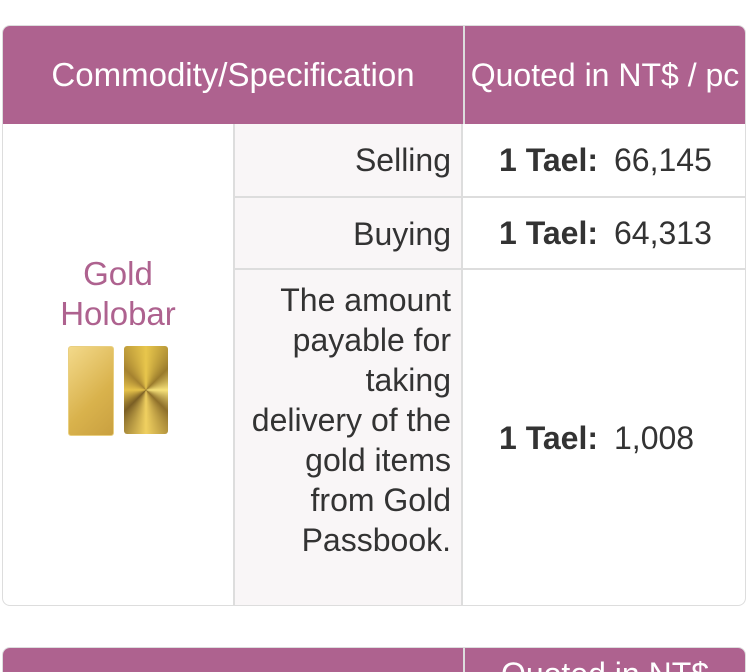 The height and width of the screenshot is (672, 750). Describe the element at coordinates (663, 233) in the screenshot. I see `price-value: 64,313` at that location.